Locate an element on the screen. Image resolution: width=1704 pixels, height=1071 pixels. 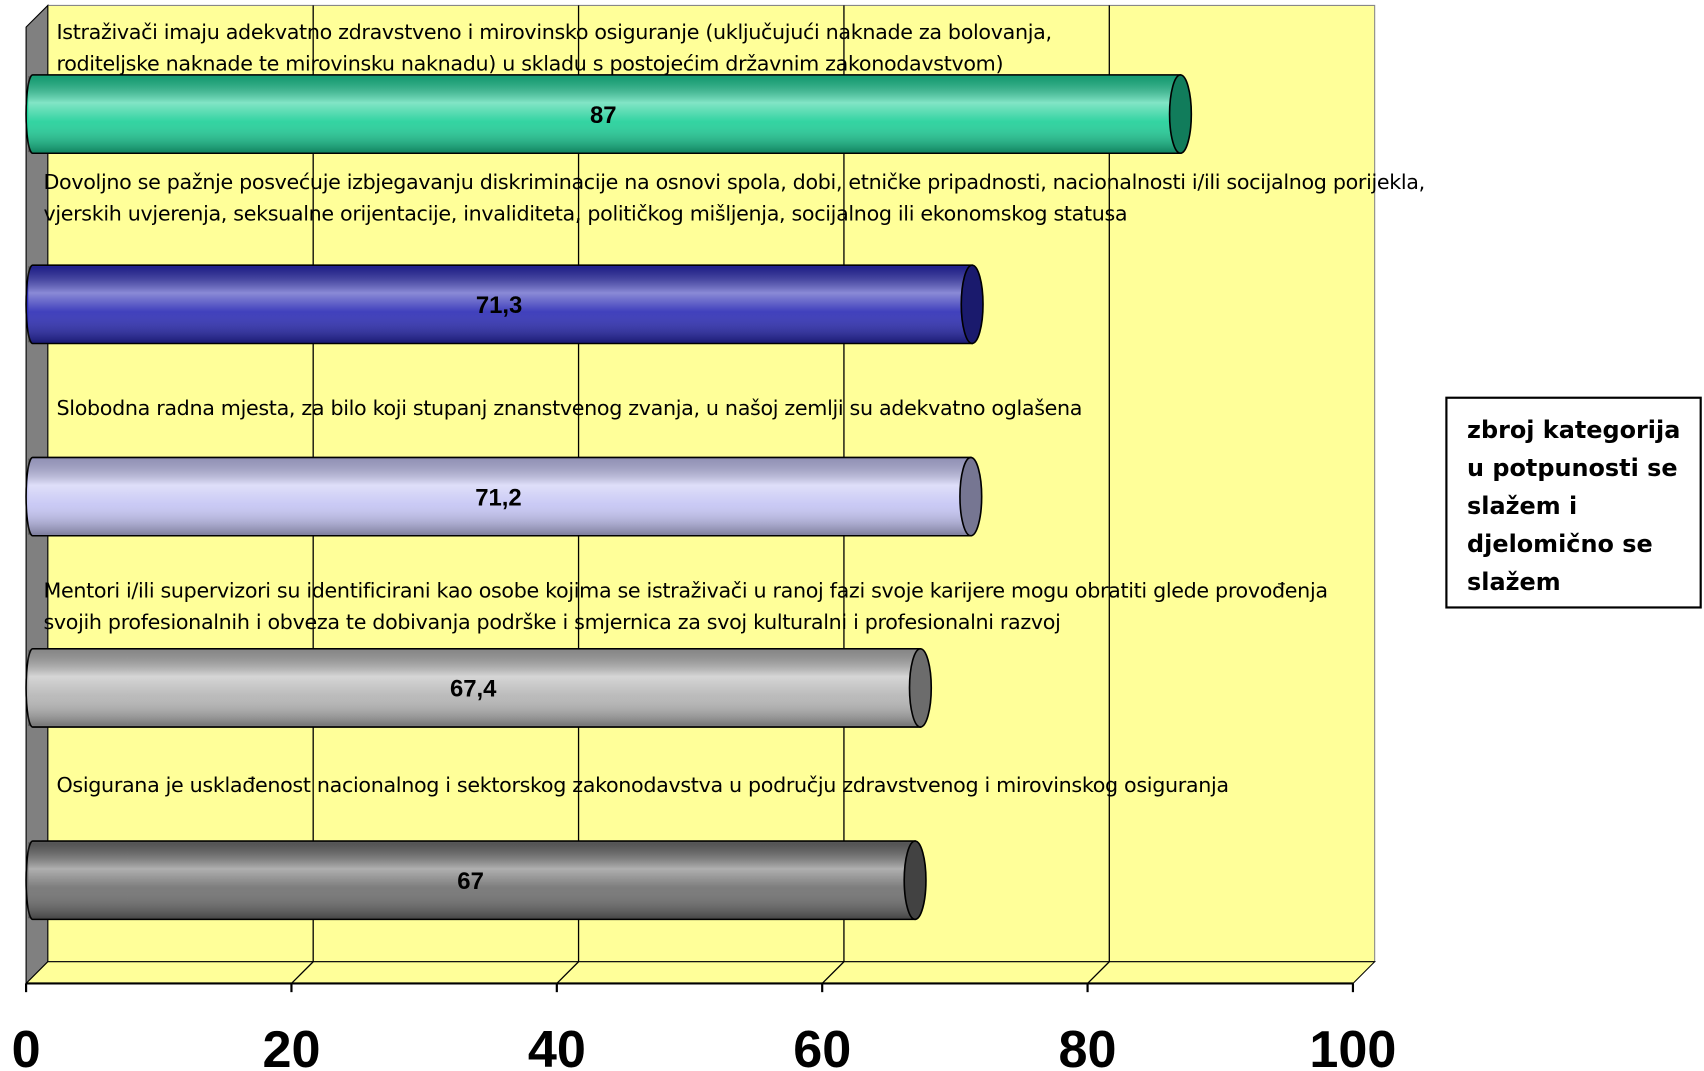
value-label: 87 is located at coordinates (603, 115).